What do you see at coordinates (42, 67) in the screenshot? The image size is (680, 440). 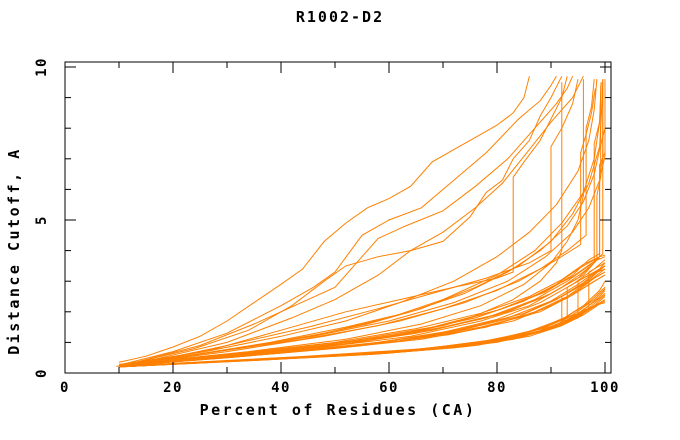 I see `y-tick-label: 10` at bounding box center [42, 67].